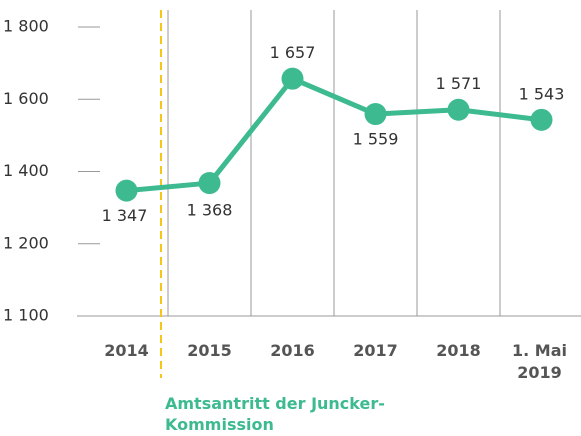 The width and height of the screenshot is (581, 436). What do you see at coordinates (26, 170) in the screenshot?
I see `y-tick-label: 1 400` at bounding box center [26, 170].